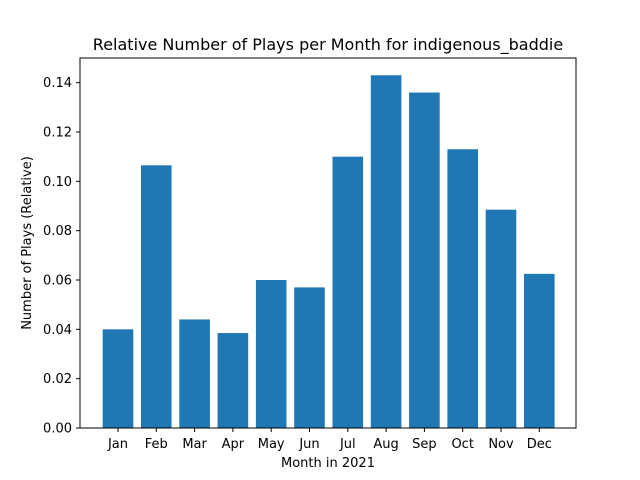 Image resolution: width=640 pixels, height=480 pixels. What do you see at coordinates (328, 463) in the screenshot?
I see `x-axis-label: Month in 2021` at bounding box center [328, 463].